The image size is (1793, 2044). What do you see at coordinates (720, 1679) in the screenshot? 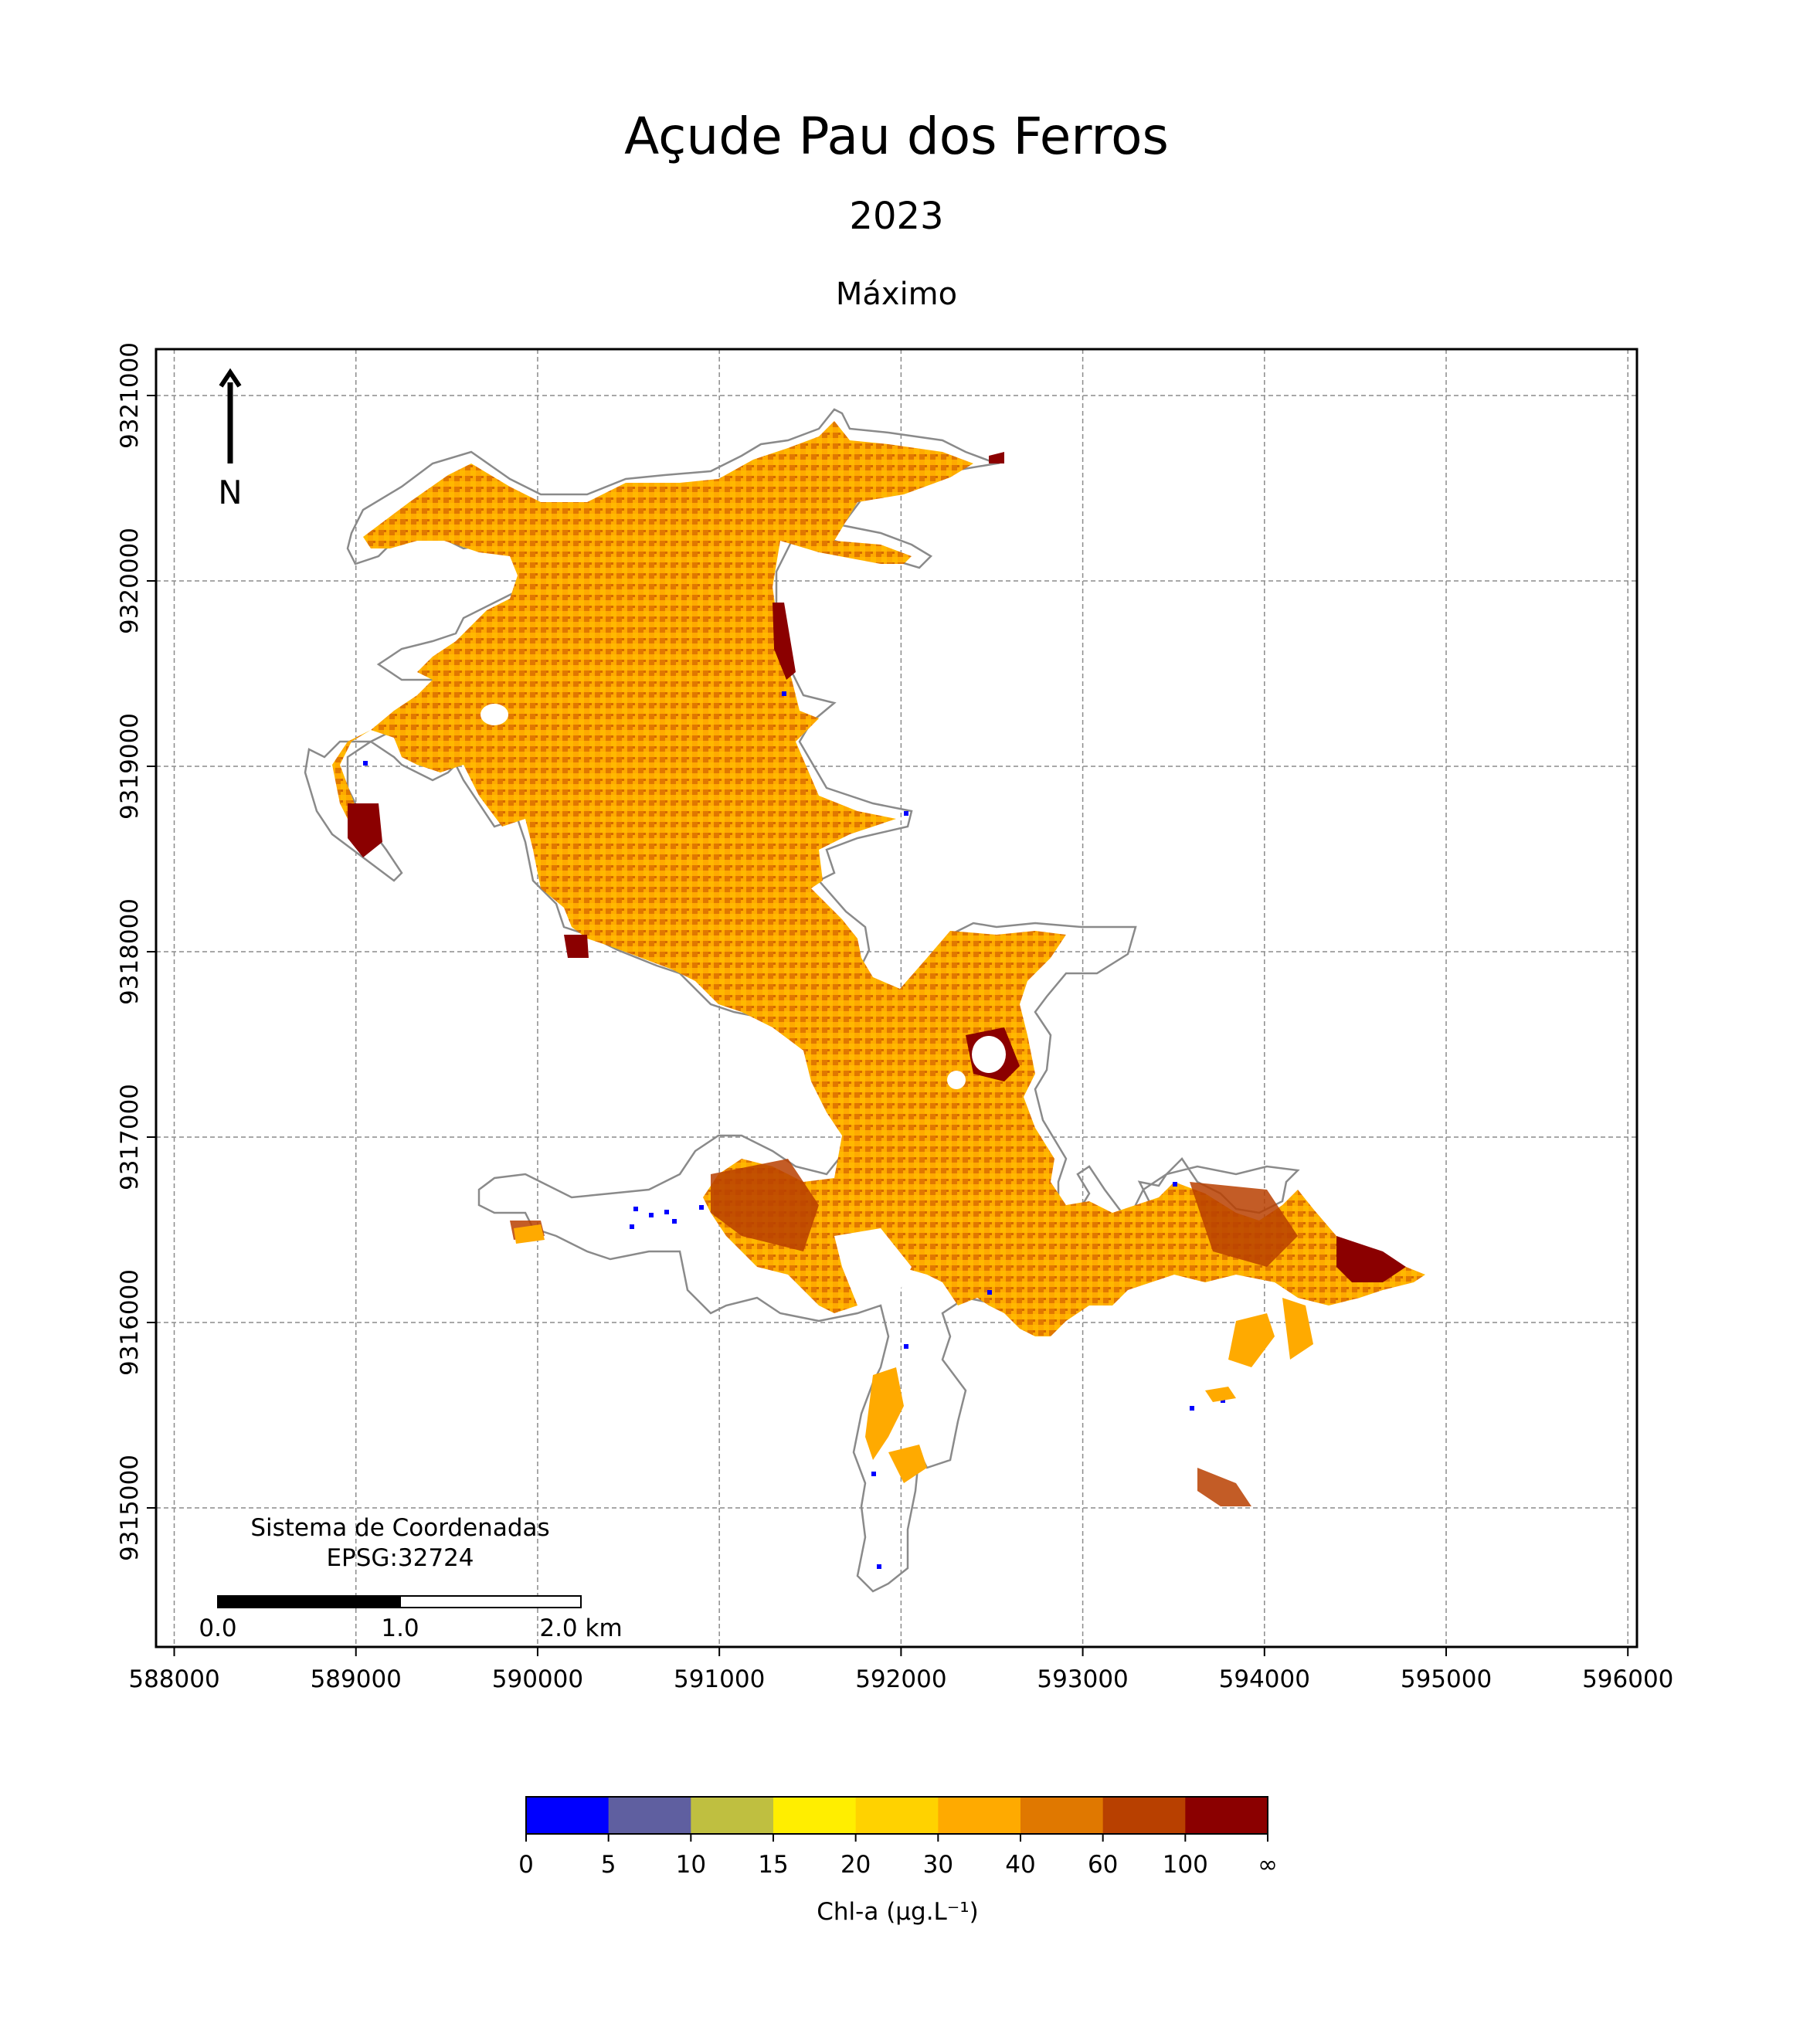
I see `x-tick-label: 591000` at bounding box center [720, 1679].